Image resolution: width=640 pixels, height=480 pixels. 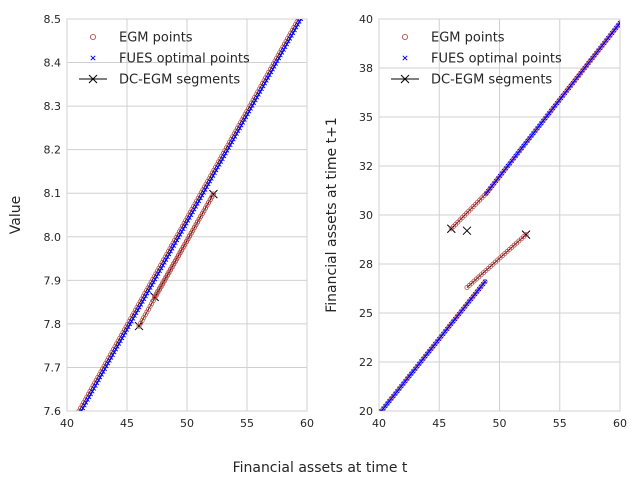 What do you see at coordinates (366, 362) in the screenshot?
I see `y-tick-label: 22` at bounding box center [366, 362].